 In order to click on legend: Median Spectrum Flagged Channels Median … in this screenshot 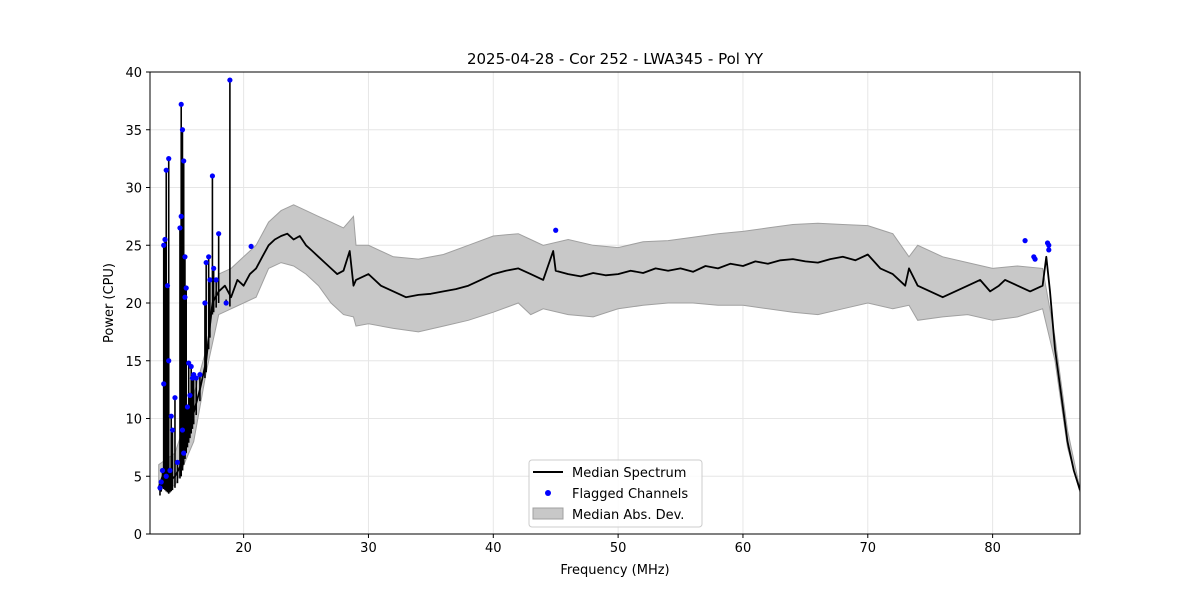, I will do `click(615, 493)`.